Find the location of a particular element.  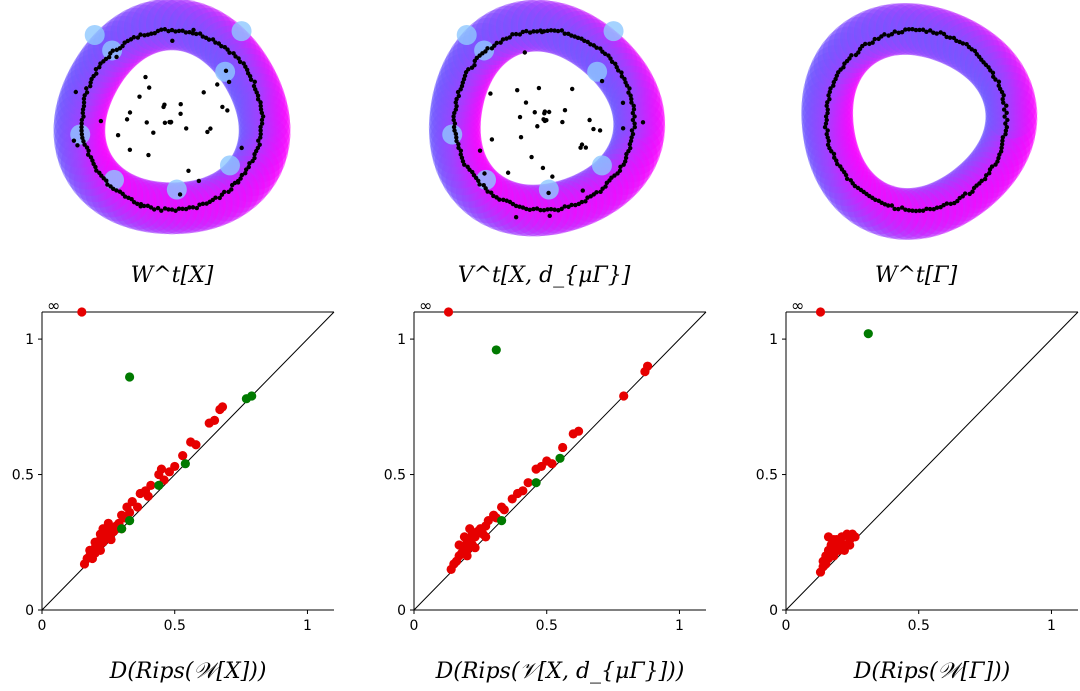

y-tick-label: 0 is located at coordinates (29, 611).